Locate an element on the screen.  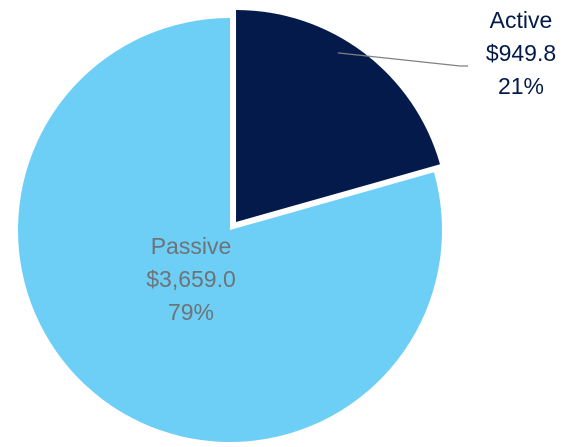
slice-label-passive-value: $3,659.0 is located at coordinates (191, 279).